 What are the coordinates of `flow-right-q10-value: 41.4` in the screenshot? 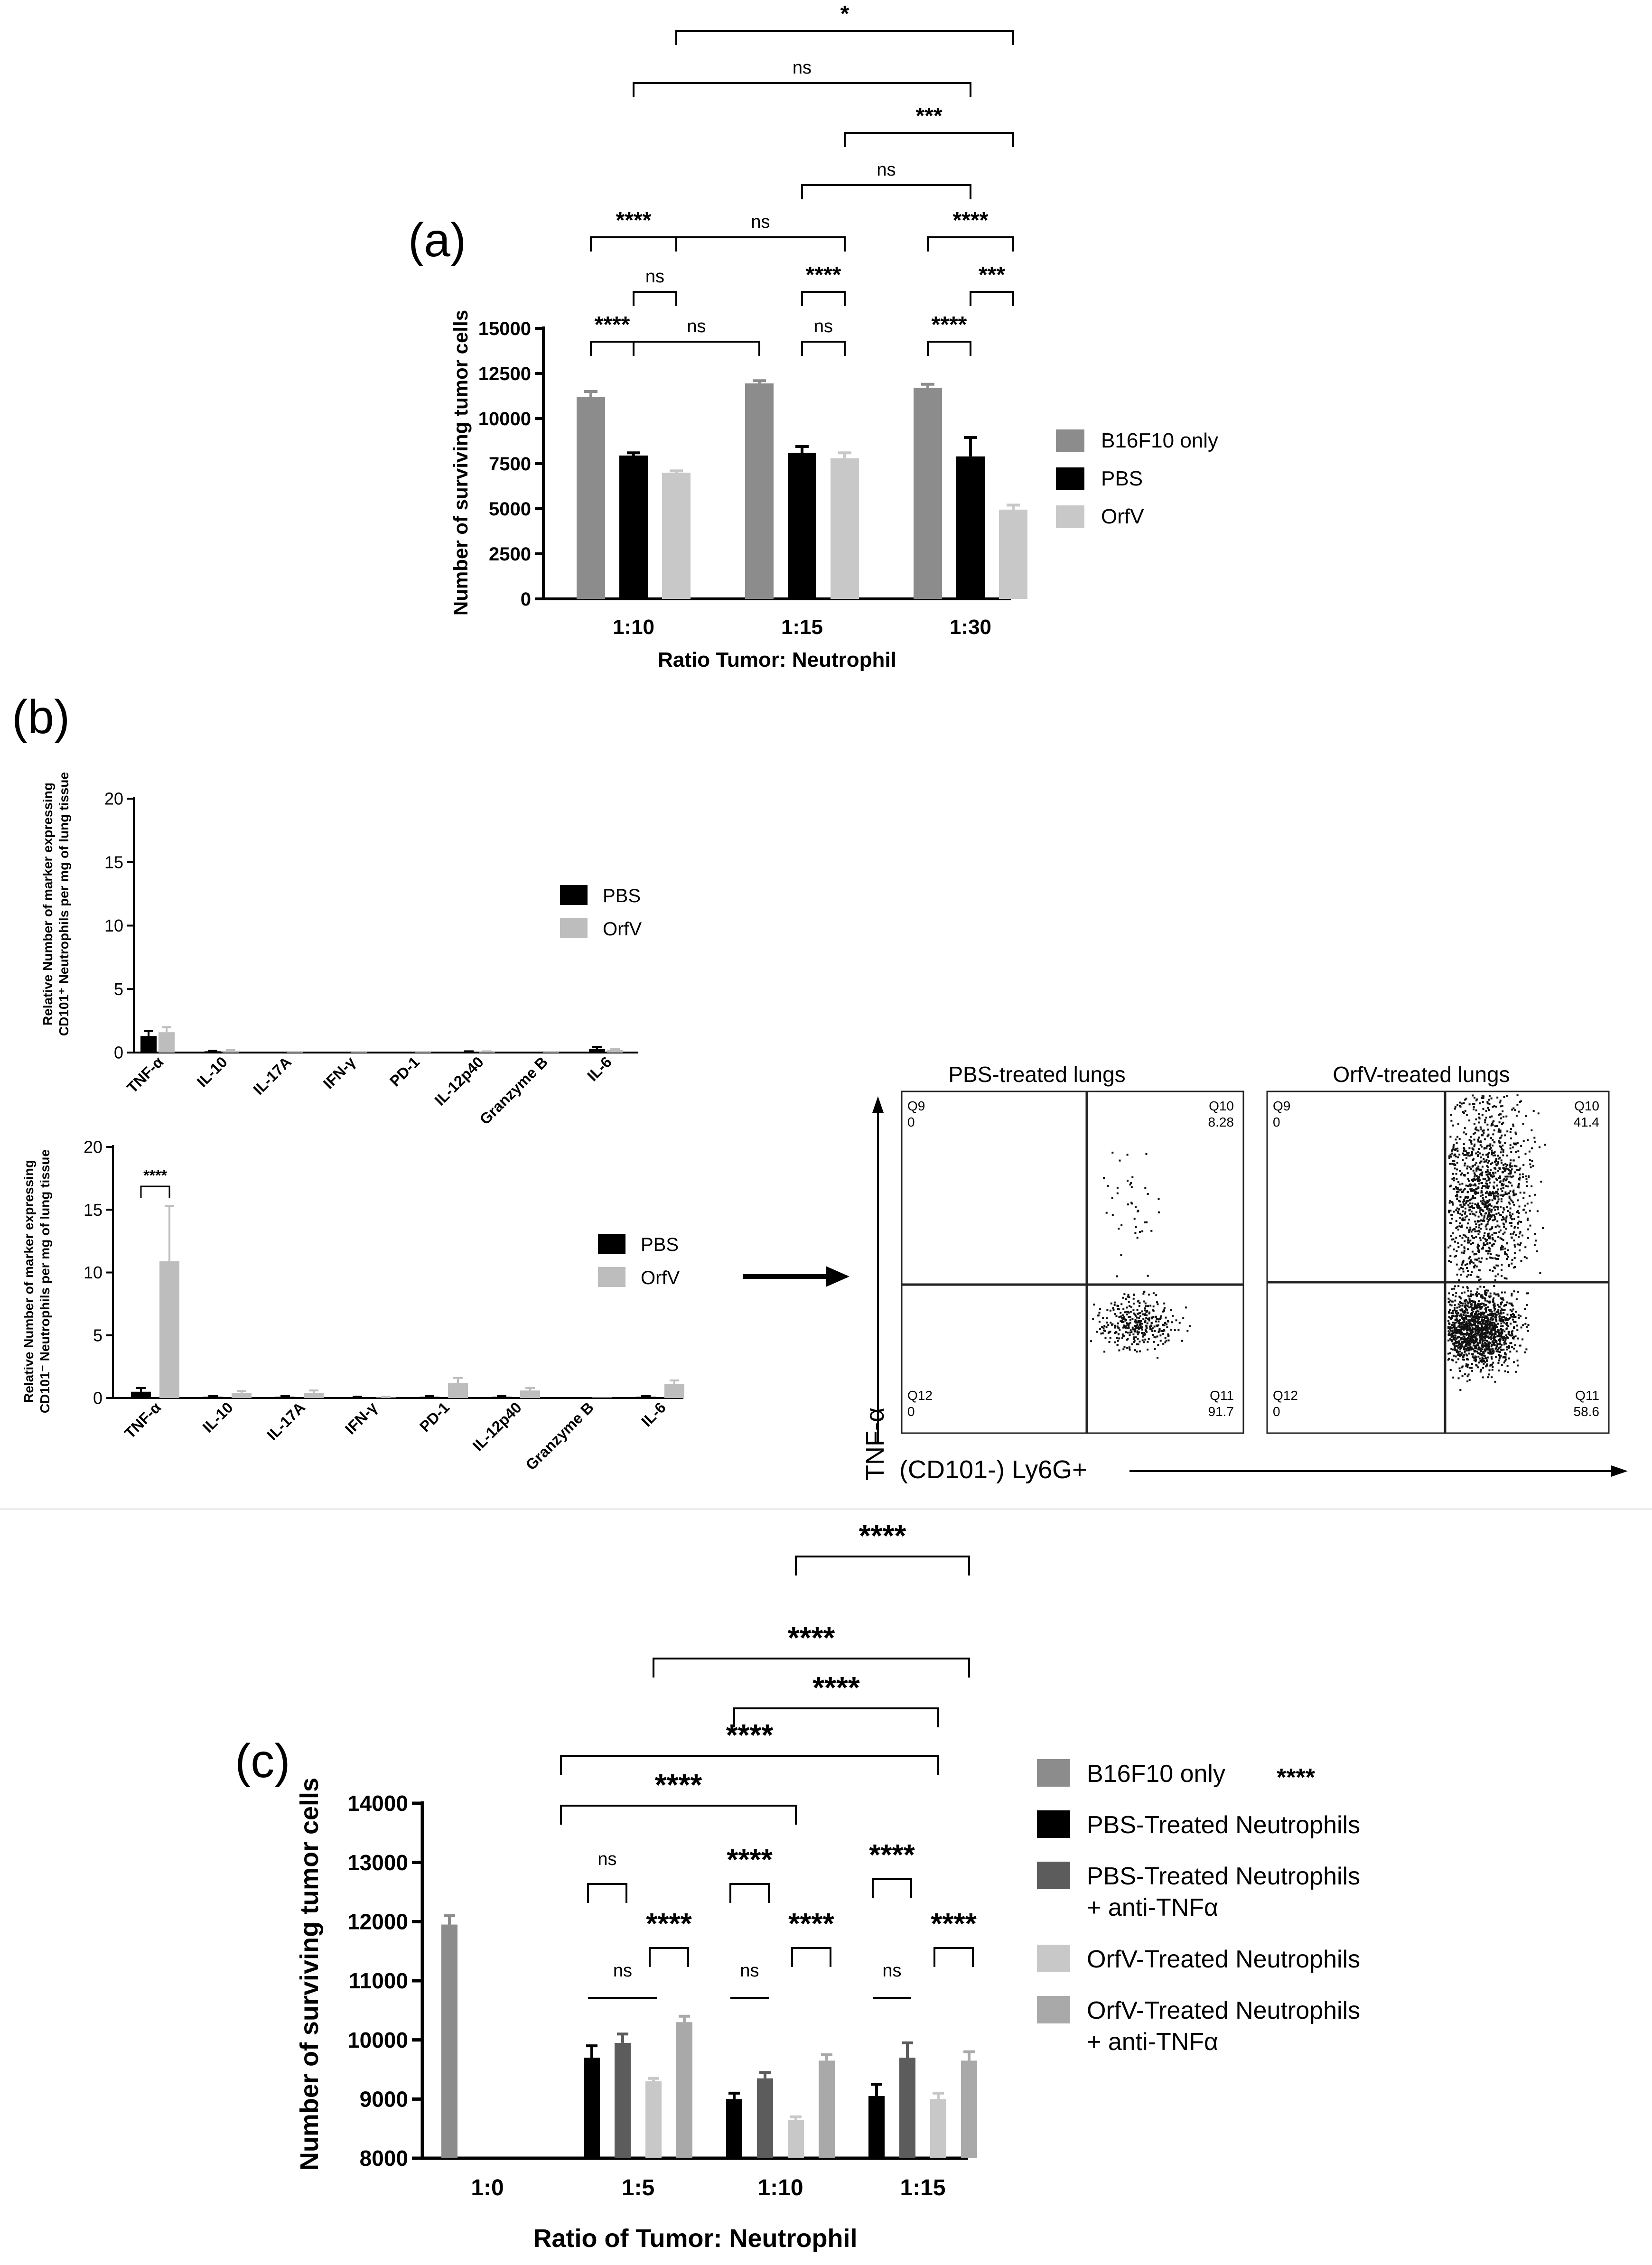 It's located at (1587, 1122).